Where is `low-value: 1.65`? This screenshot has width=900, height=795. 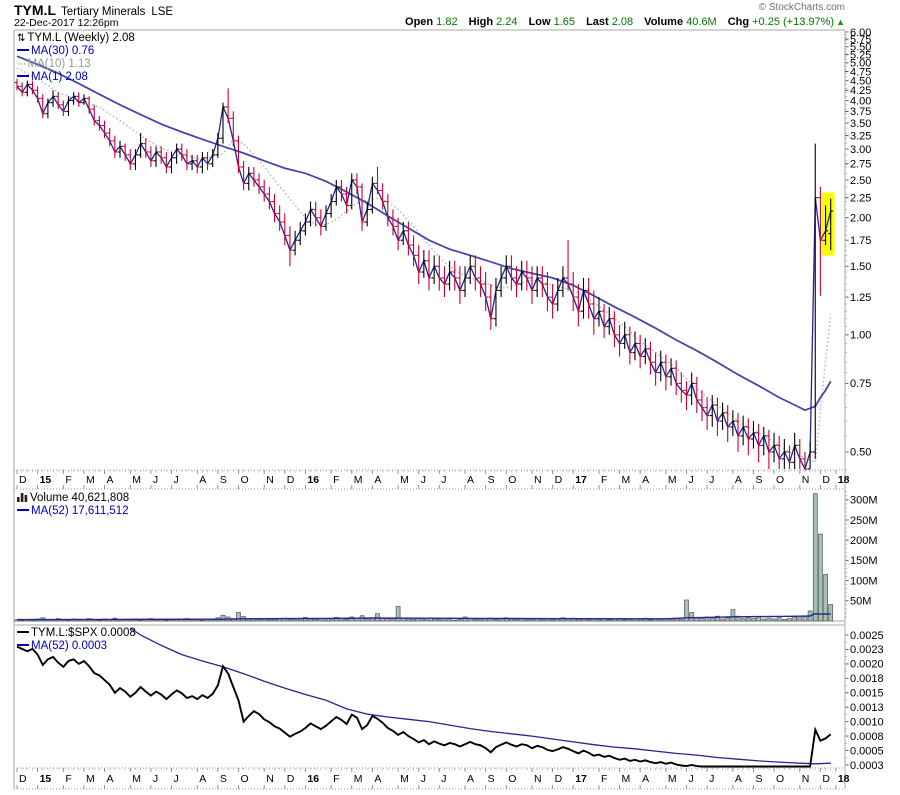
low-value: 1.65 is located at coordinates (564, 22).